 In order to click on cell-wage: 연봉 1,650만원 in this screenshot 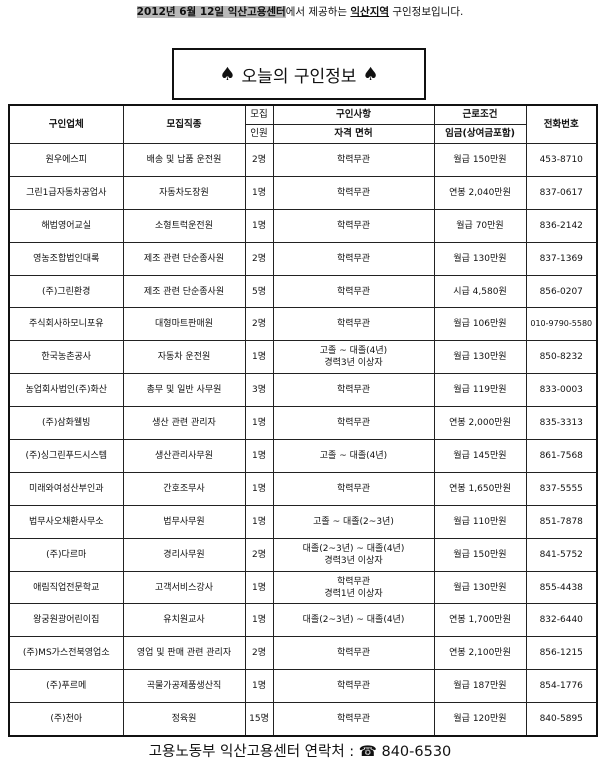, I will do `click(480, 488)`.